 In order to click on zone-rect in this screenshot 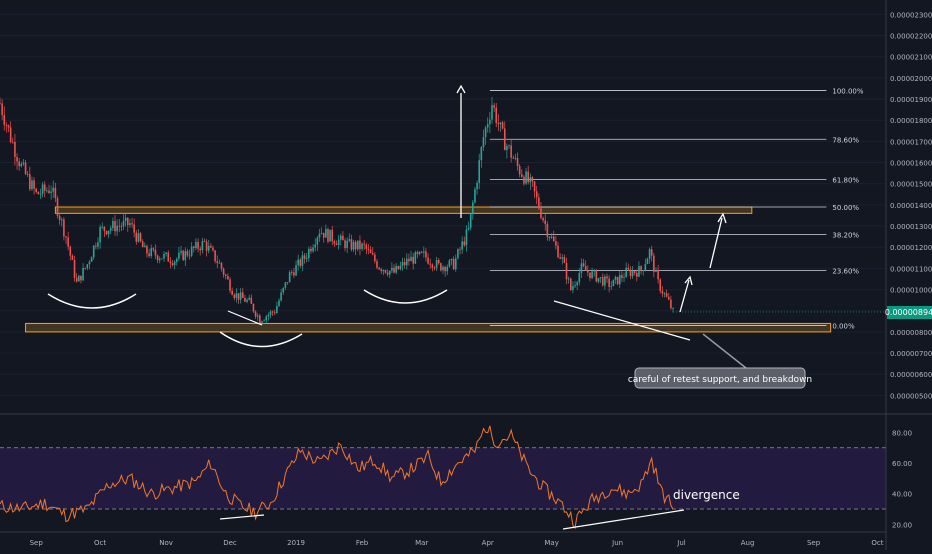, I will do `click(428, 327)`.